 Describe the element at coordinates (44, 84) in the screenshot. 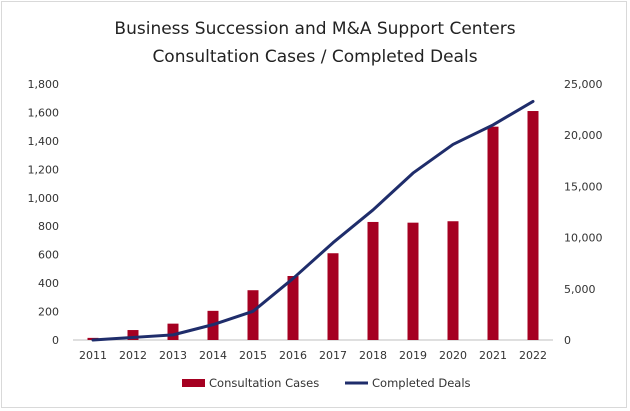

I see `left-axis-tick-label: 1,800` at that location.